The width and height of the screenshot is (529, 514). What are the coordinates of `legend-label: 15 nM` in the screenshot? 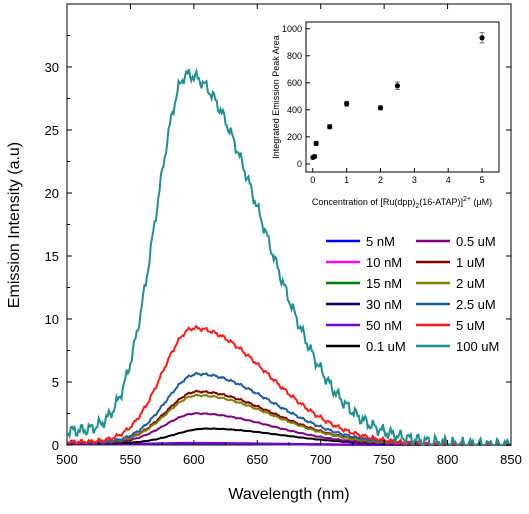 It's located at (384, 283).